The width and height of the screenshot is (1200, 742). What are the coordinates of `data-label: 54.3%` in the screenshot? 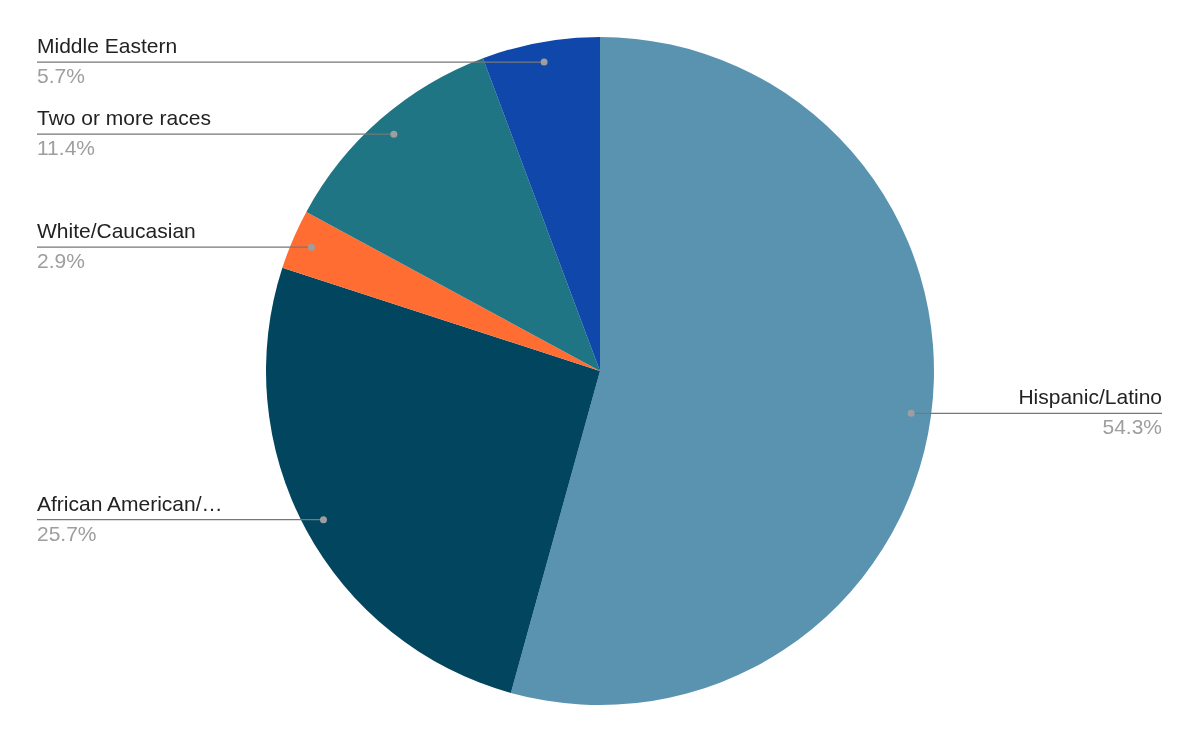 It's located at (1132, 427).